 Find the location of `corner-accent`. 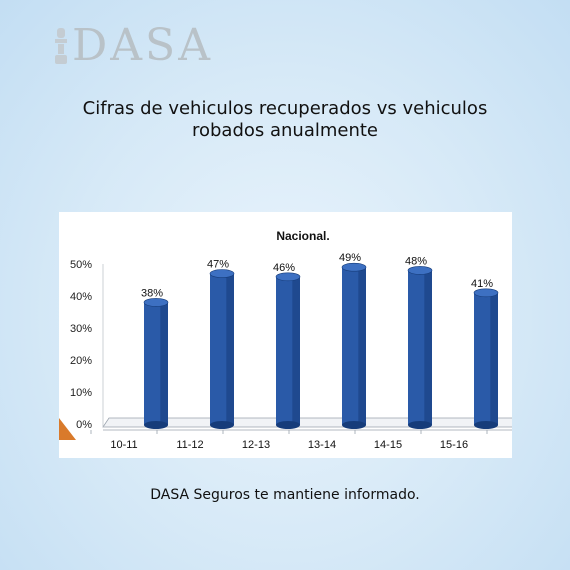

corner-accent is located at coordinates (67, 429).